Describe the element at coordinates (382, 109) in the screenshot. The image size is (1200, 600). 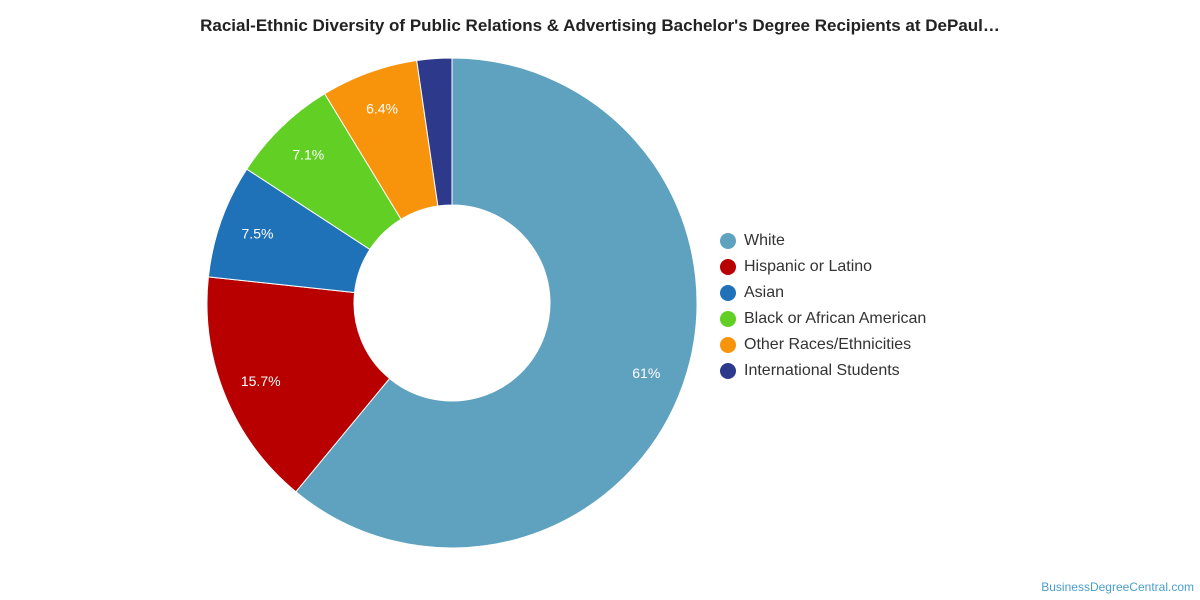
I see `slice-data-label: 6.4%` at that location.